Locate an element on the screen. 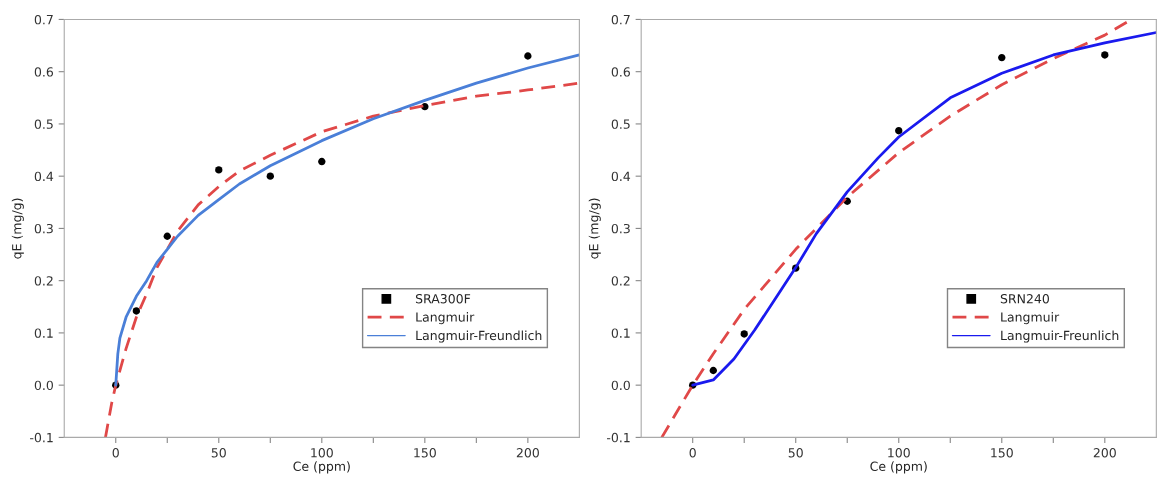  legend-label: Langmuir-Freundlich is located at coordinates (479, 336).